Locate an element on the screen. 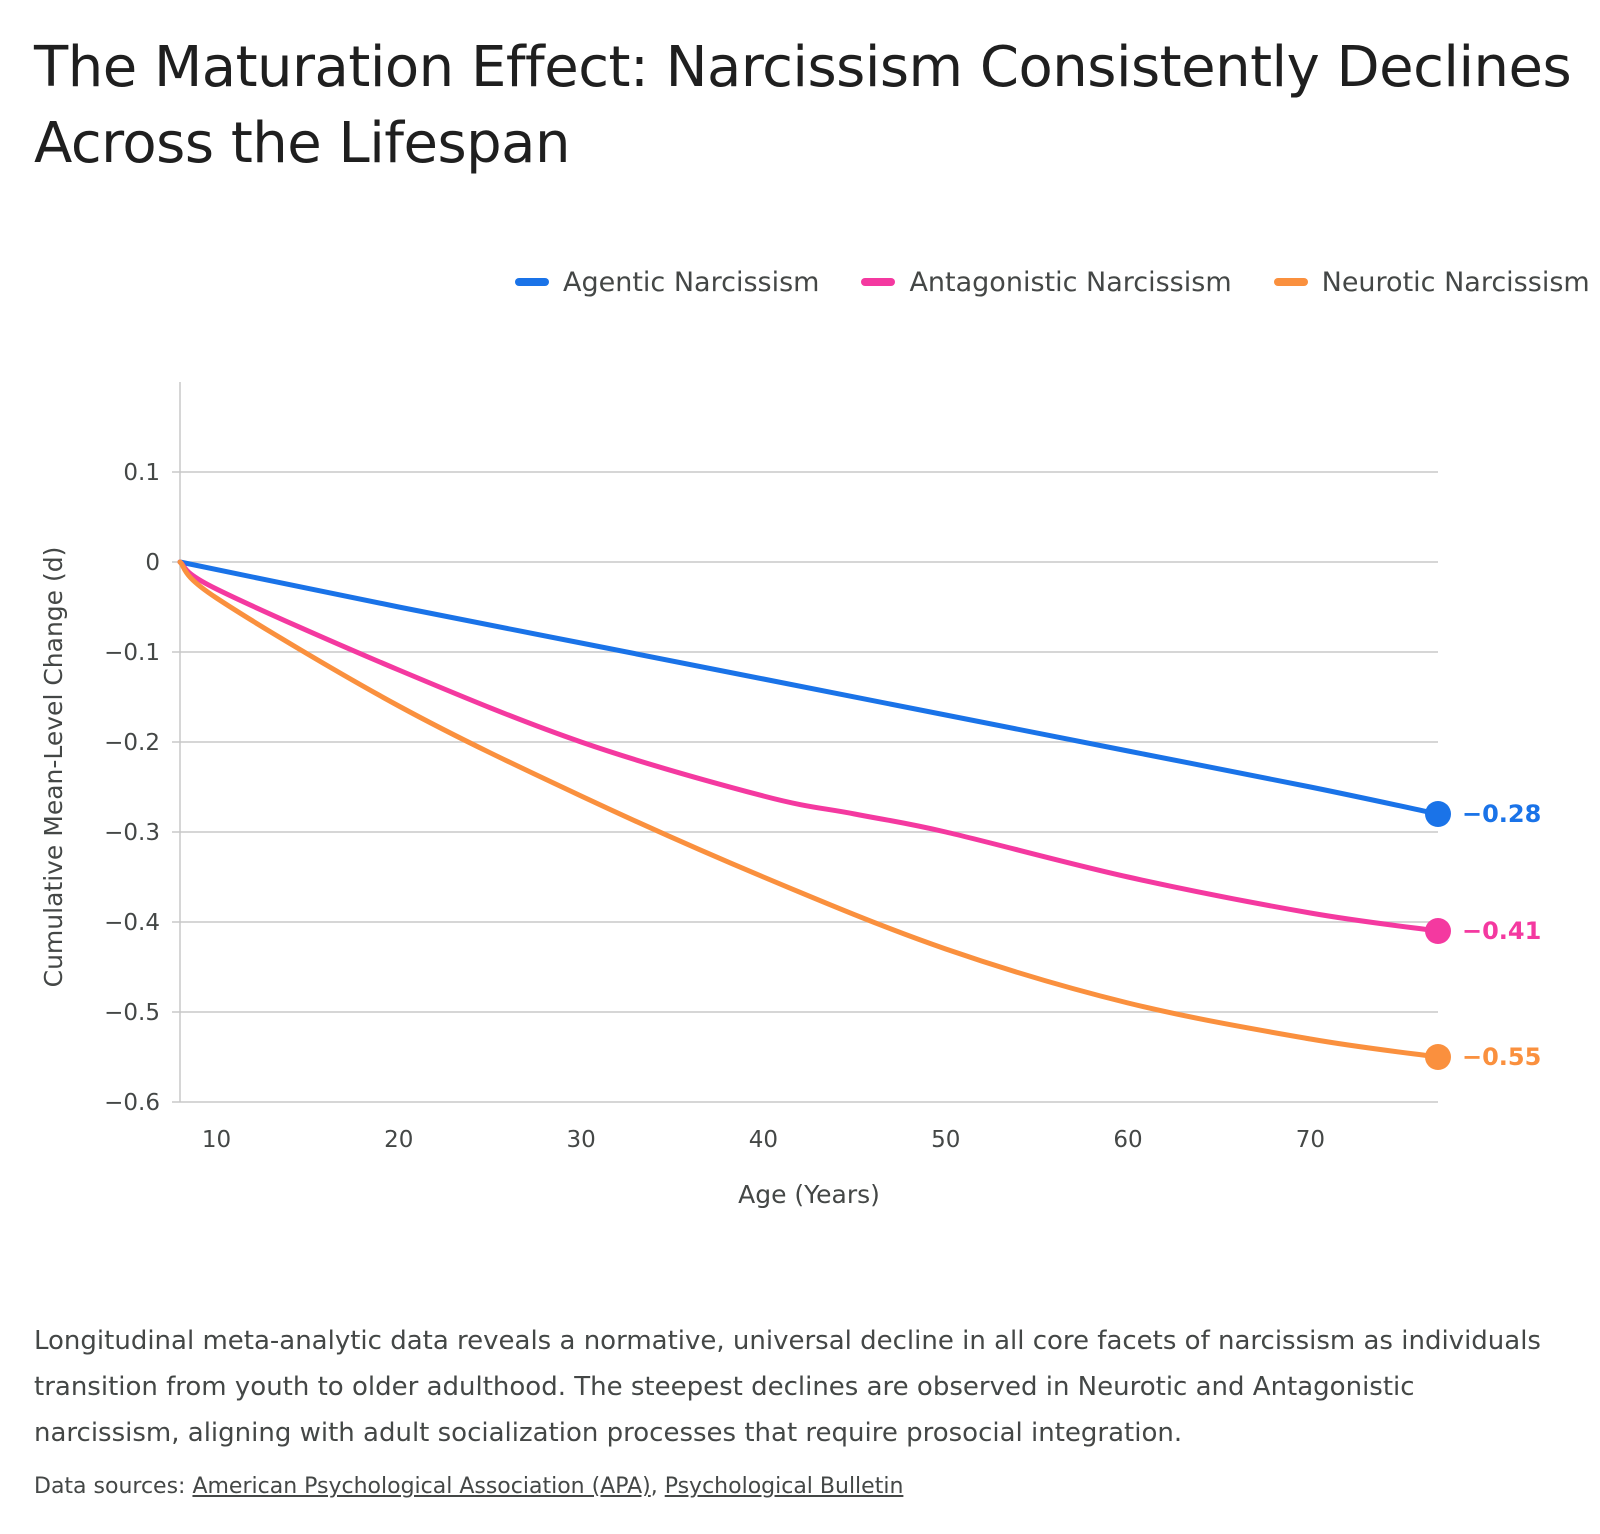 This screenshot has width=1600, height=1534. legend-item-antagonistic-narcissism: Antagonistic Narcissism is located at coordinates (1046, 282).